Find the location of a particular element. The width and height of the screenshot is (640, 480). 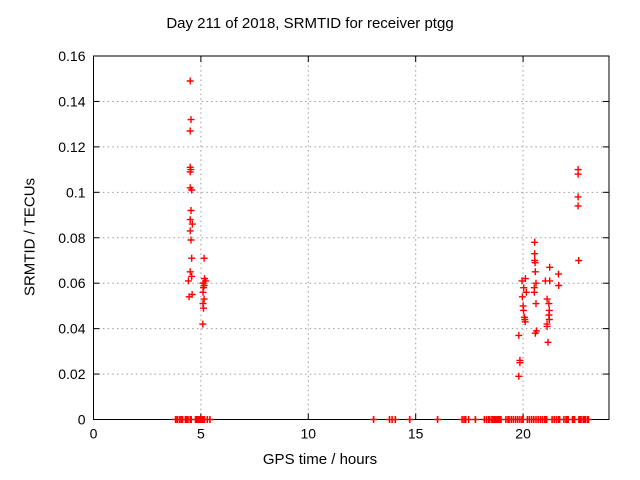

x-tick-label: 20 is located at coordinates (523, 434).